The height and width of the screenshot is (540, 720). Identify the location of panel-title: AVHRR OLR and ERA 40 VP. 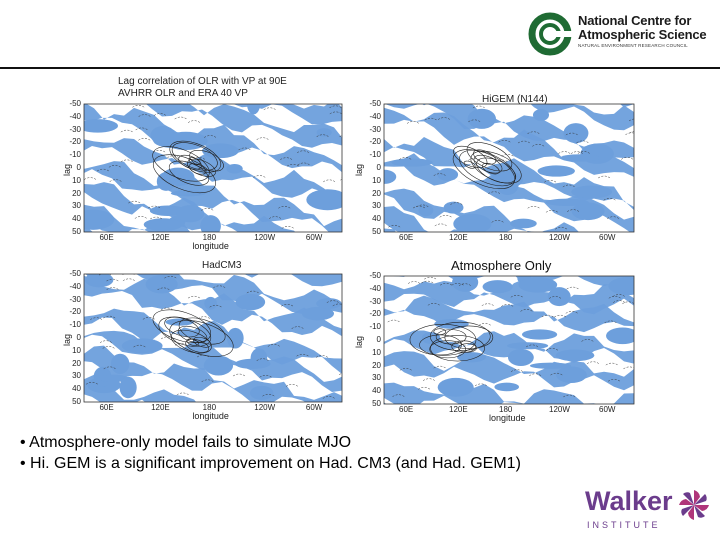
(183, 93).